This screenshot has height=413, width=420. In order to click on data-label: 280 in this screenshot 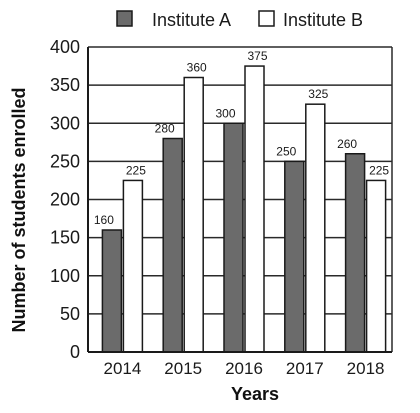, I will do `click(165, 129)`.